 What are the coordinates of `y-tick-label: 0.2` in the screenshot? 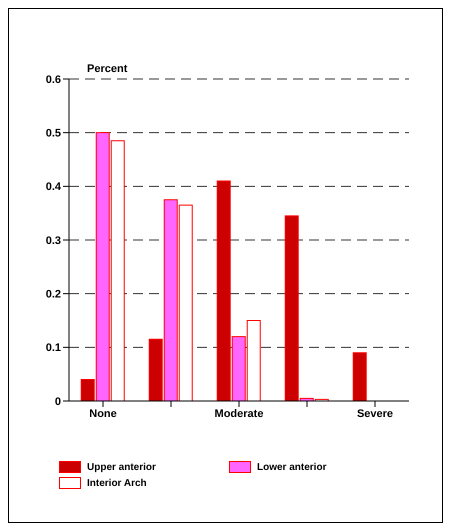 It's located at (53, 294).